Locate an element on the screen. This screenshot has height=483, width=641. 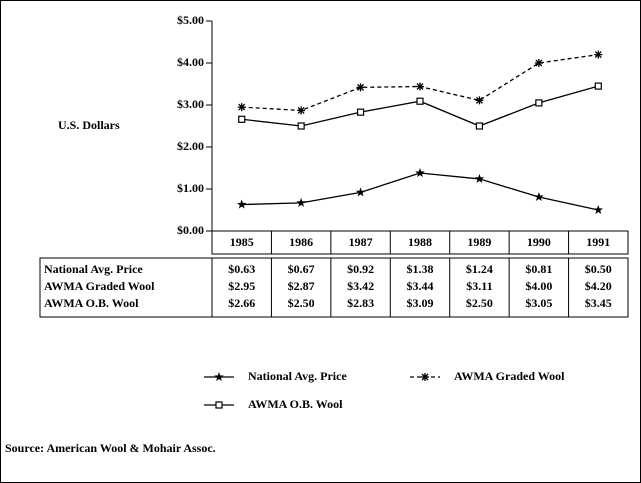
legend-label: AWMA Graded Wool is located at coordinates (509, 376).